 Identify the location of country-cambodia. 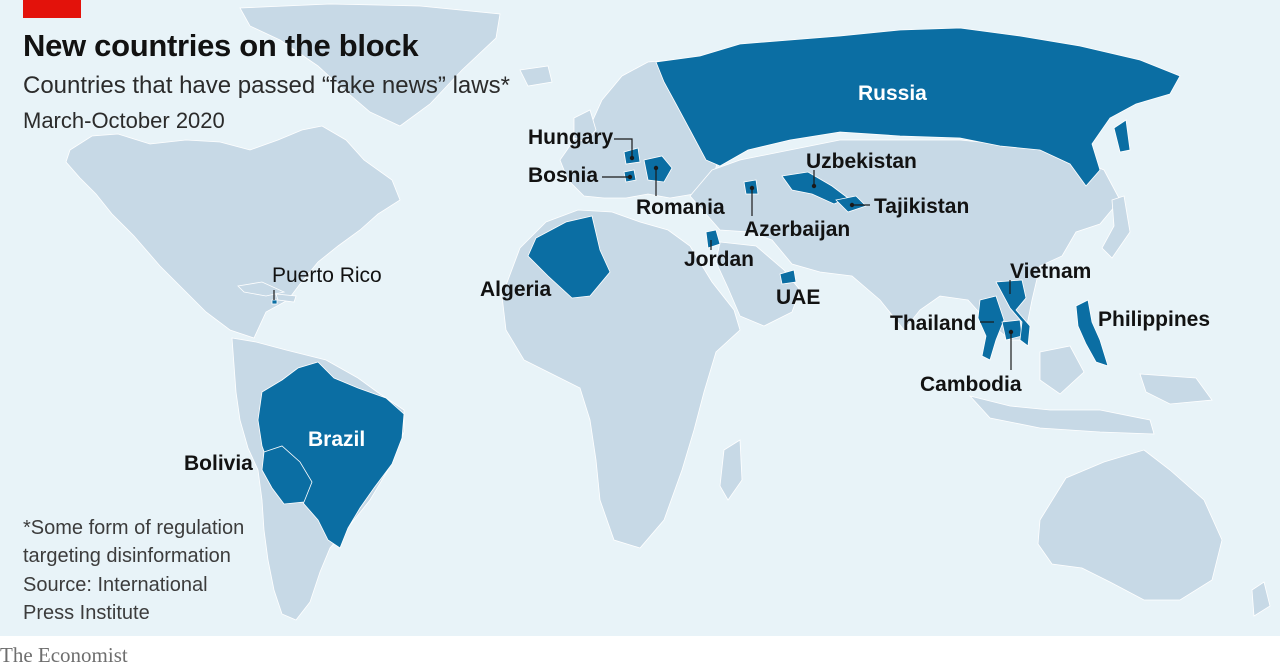
(1012, 330).